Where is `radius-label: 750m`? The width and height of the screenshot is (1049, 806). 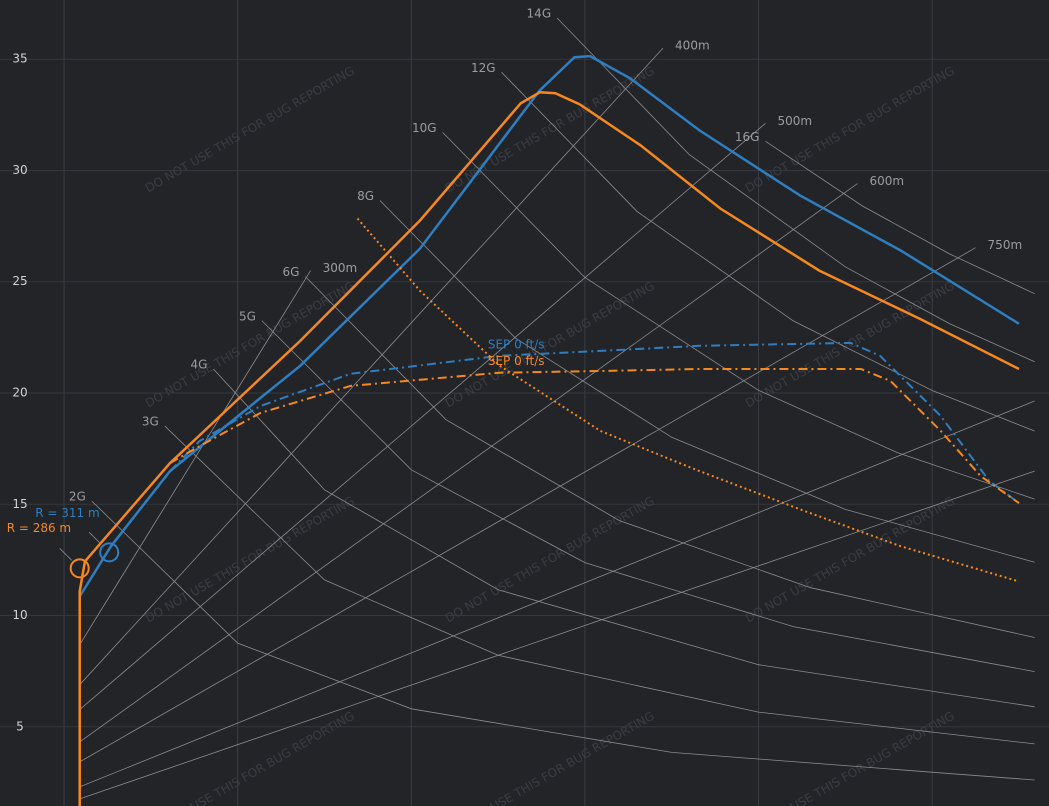 radius-label: 750m is located at coordinates (1005, 245).